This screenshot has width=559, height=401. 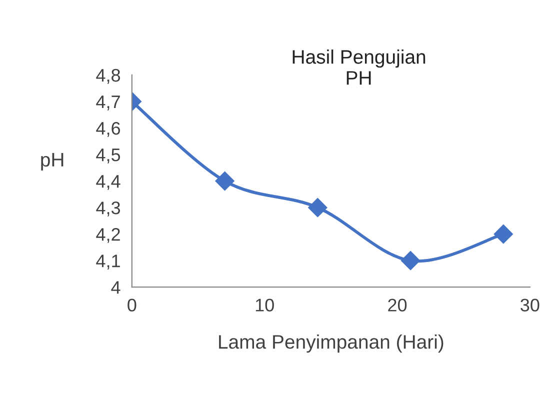 What do you see at coordinates (265, 305) in the screenshot?
I see `x-tick-label: 10` at bounding box center [265, 305].